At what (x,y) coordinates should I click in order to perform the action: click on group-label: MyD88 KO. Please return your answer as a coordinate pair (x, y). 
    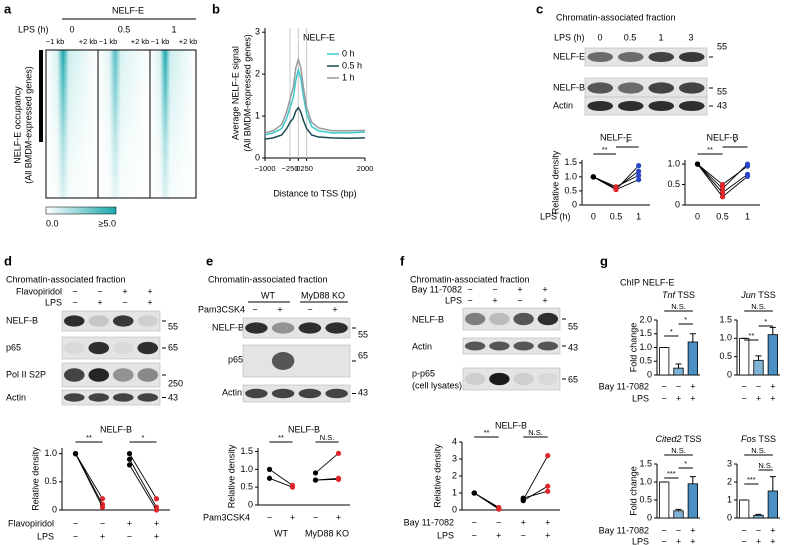
    Looking at the image, I should click on (327, 533).